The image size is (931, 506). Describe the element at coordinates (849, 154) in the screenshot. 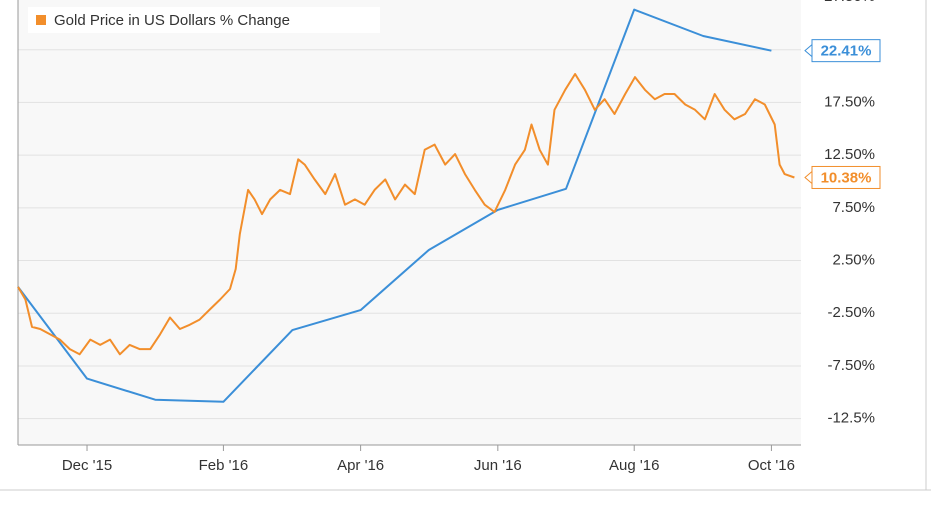

I see `y-tick-label: 12.50%` at that location.